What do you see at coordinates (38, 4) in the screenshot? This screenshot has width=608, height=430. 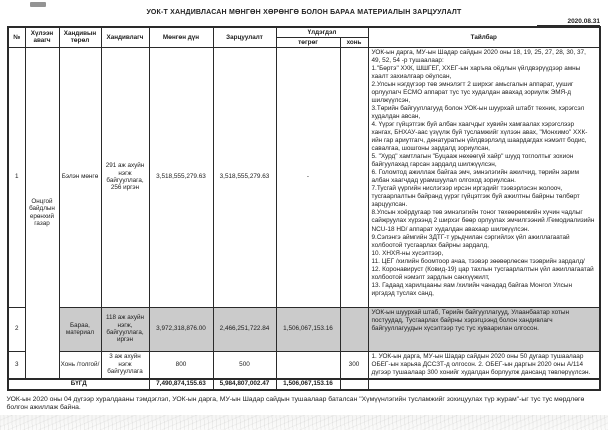 I see `scan-artifact` at bounding box center [38, 4].